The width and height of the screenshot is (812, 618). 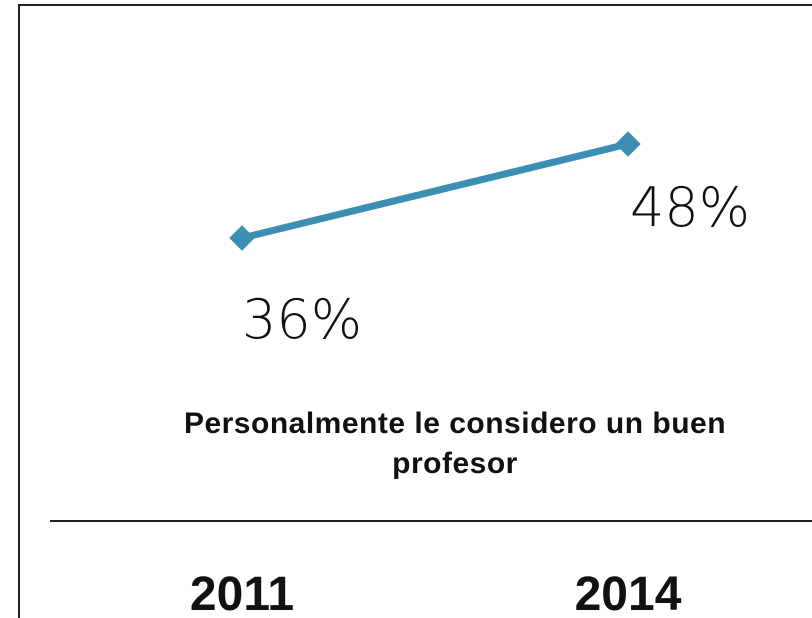 What do you see at coordinates (242, 593) in the screenshot?
I see `x-tick-label: 2011` at bounding box center [242, 593].